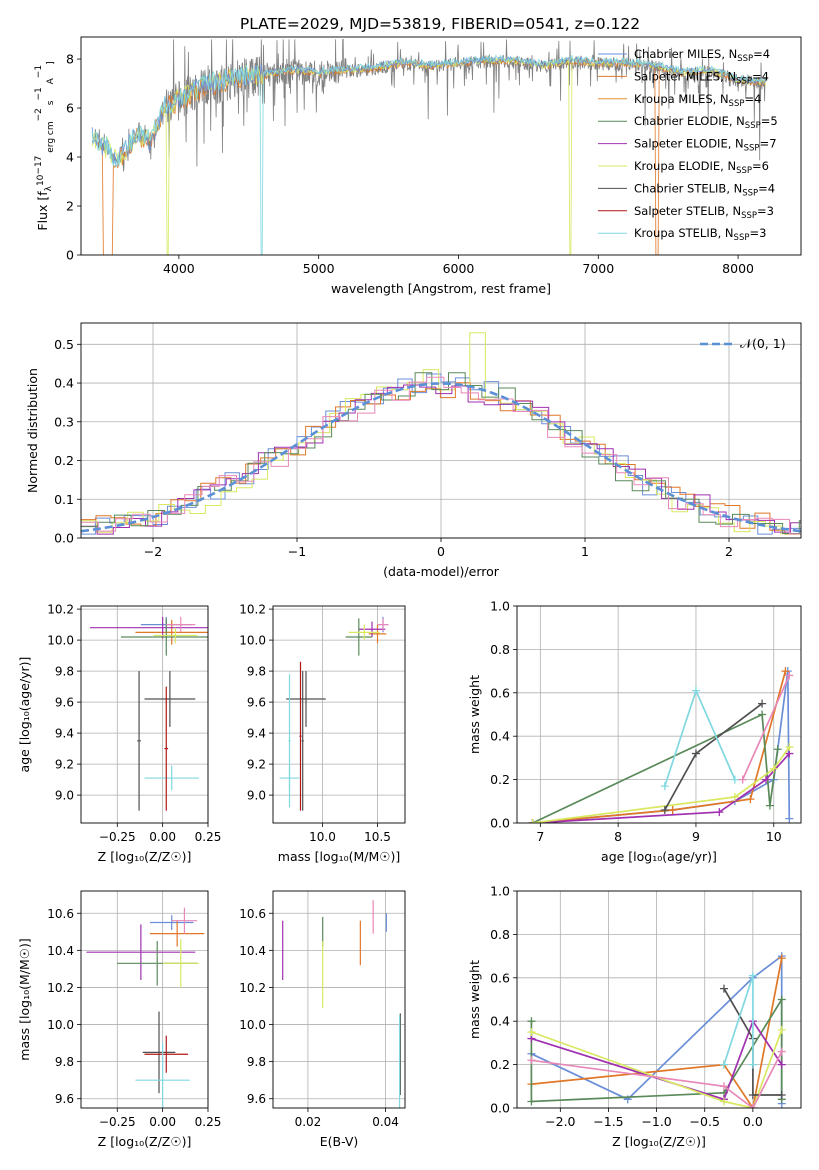 This screenshot has height=1170, width=819. Describe the element at coordinates (701, 77) in the screenshot. I see `legend-label: Salpeter MILES, NSSP=4` at that location.